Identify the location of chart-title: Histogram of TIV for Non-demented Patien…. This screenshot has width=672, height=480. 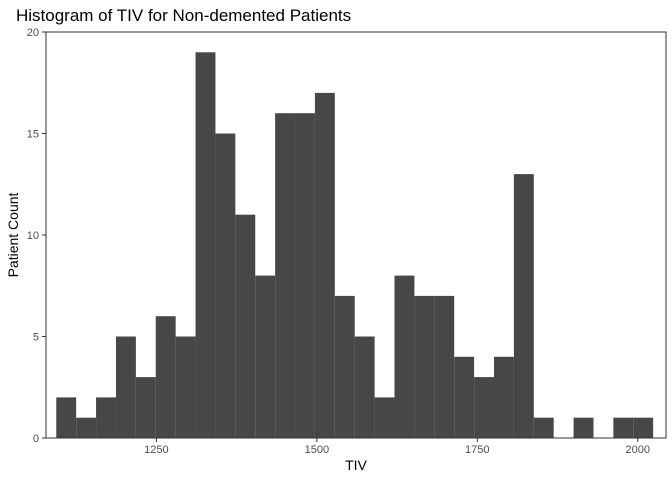
(183, 15).